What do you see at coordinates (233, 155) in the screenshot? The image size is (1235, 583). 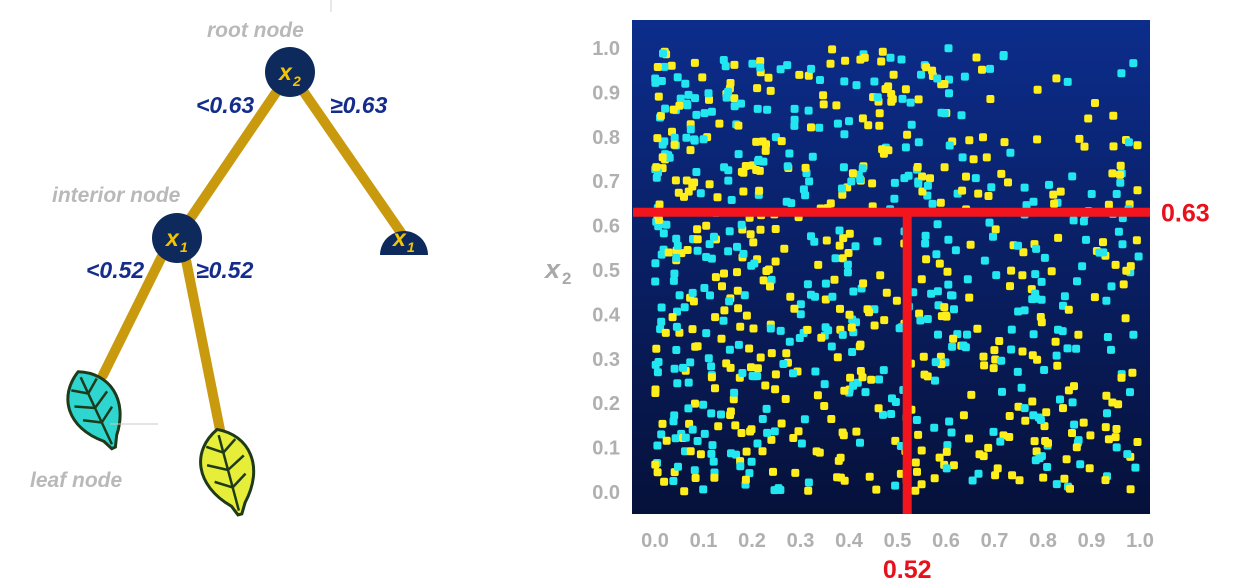 I see `branch-root-left` at bounding box center [233, 155].